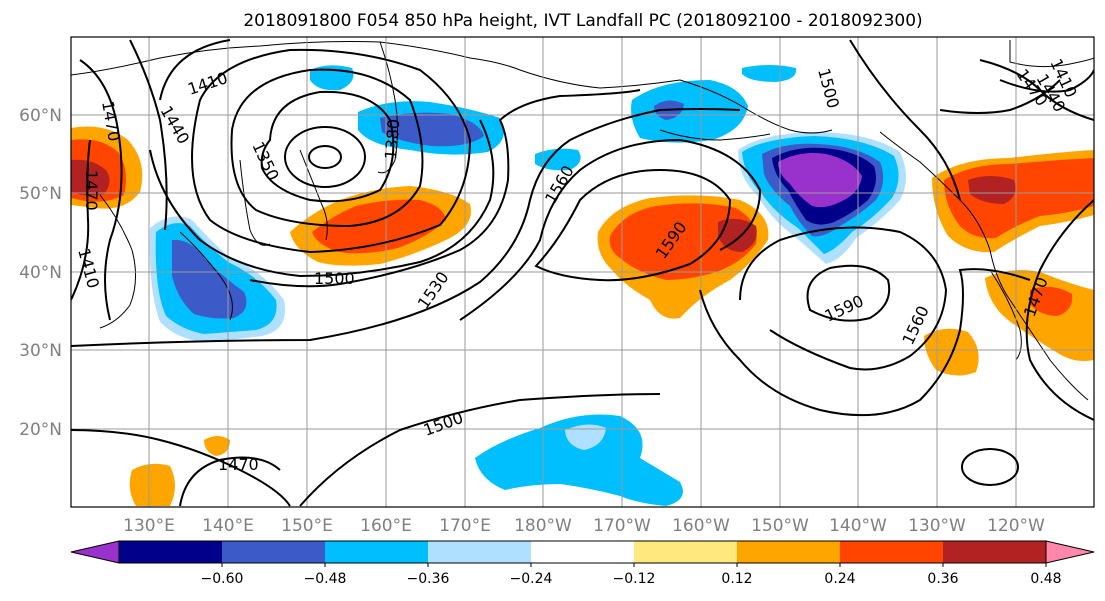 The width and height of the screenshot is (1105, 601). Describe the element at coordinates (701, 526) in the screenshot. I see `longitude-label: 160°W` at that location.